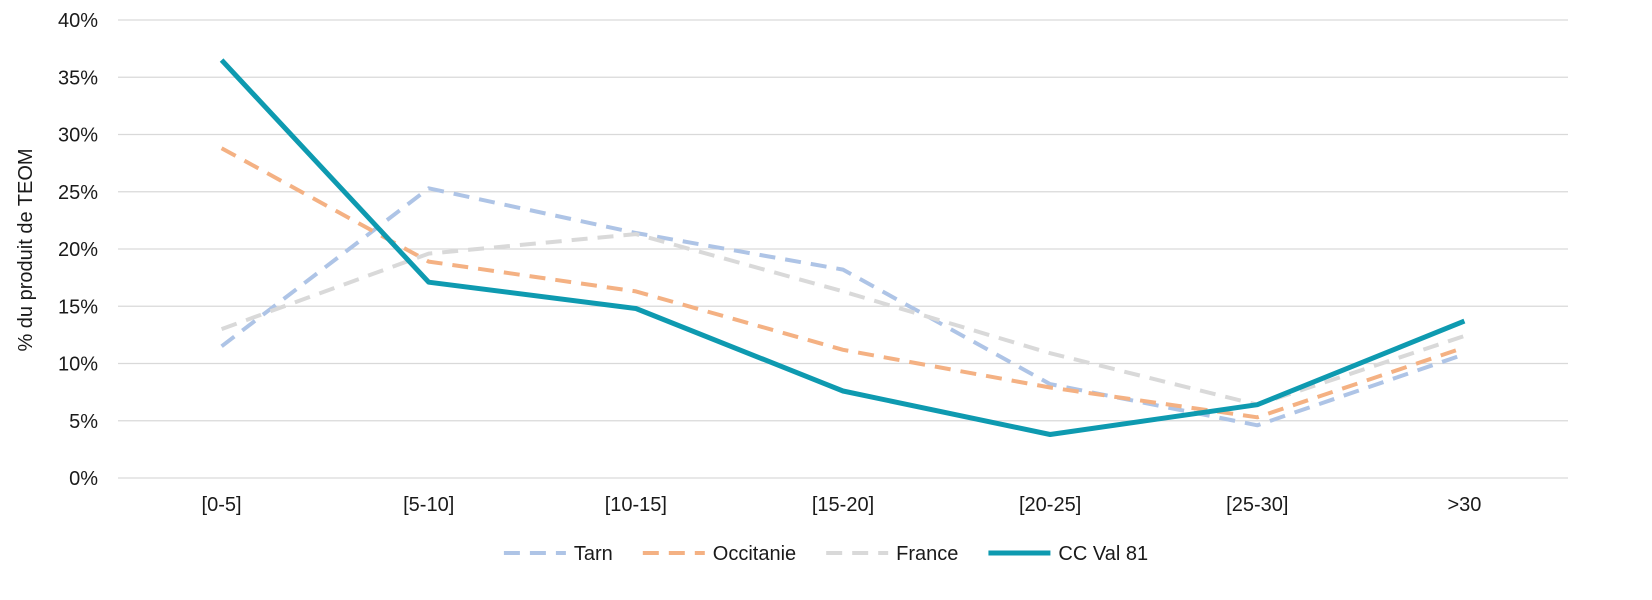  What do you see at coordinates (83, 422) in the screenshot?
I see `y-tick-label: 5%` at bounding box center [83, 422].